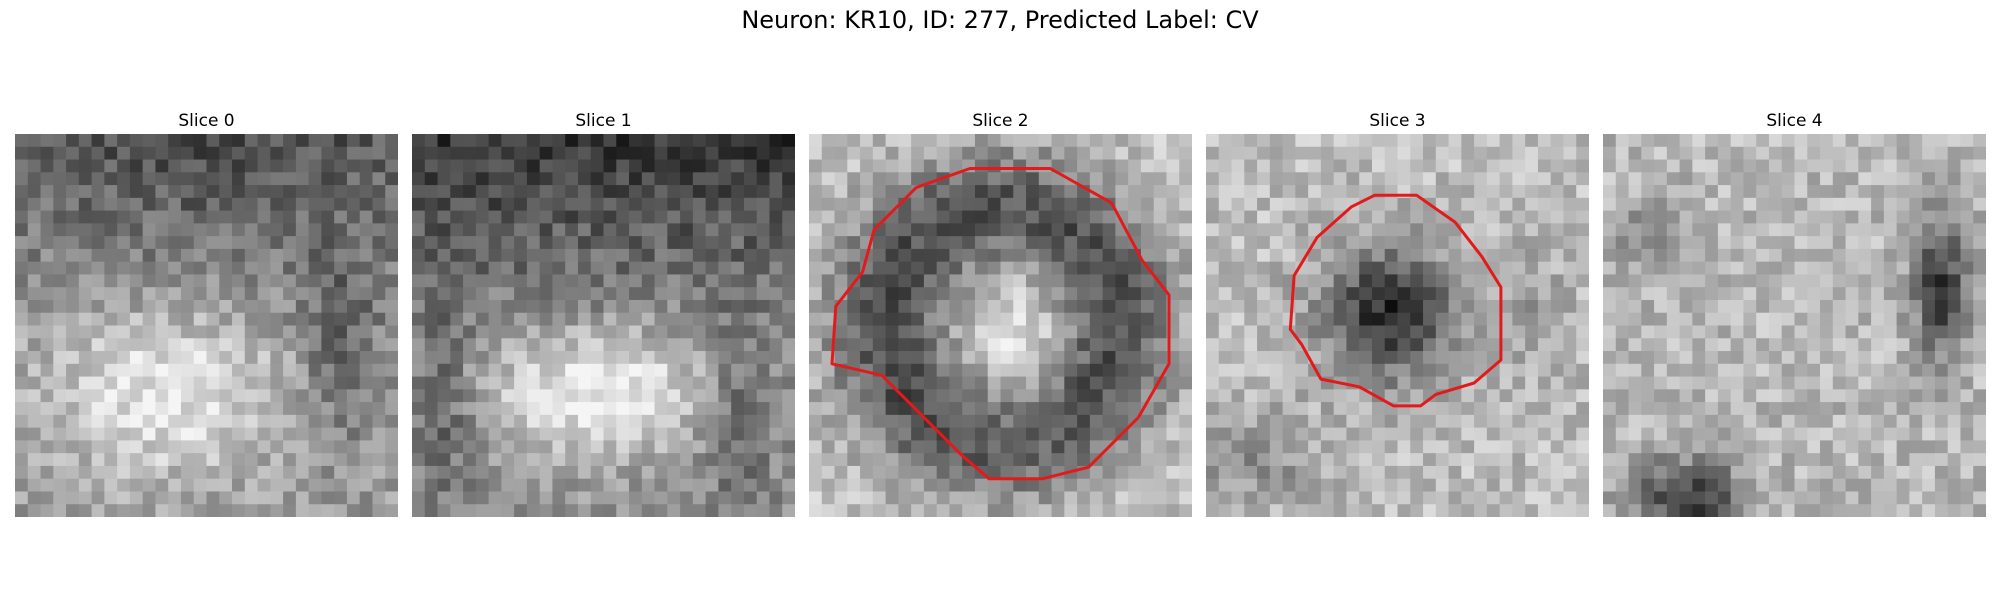 The width and height of the screenshot is (2000, 600). What do you see at coordinates (206, 121) in the screenshot?
I see `slice-title-0: Slice 0` at bounding box center [206, 121].